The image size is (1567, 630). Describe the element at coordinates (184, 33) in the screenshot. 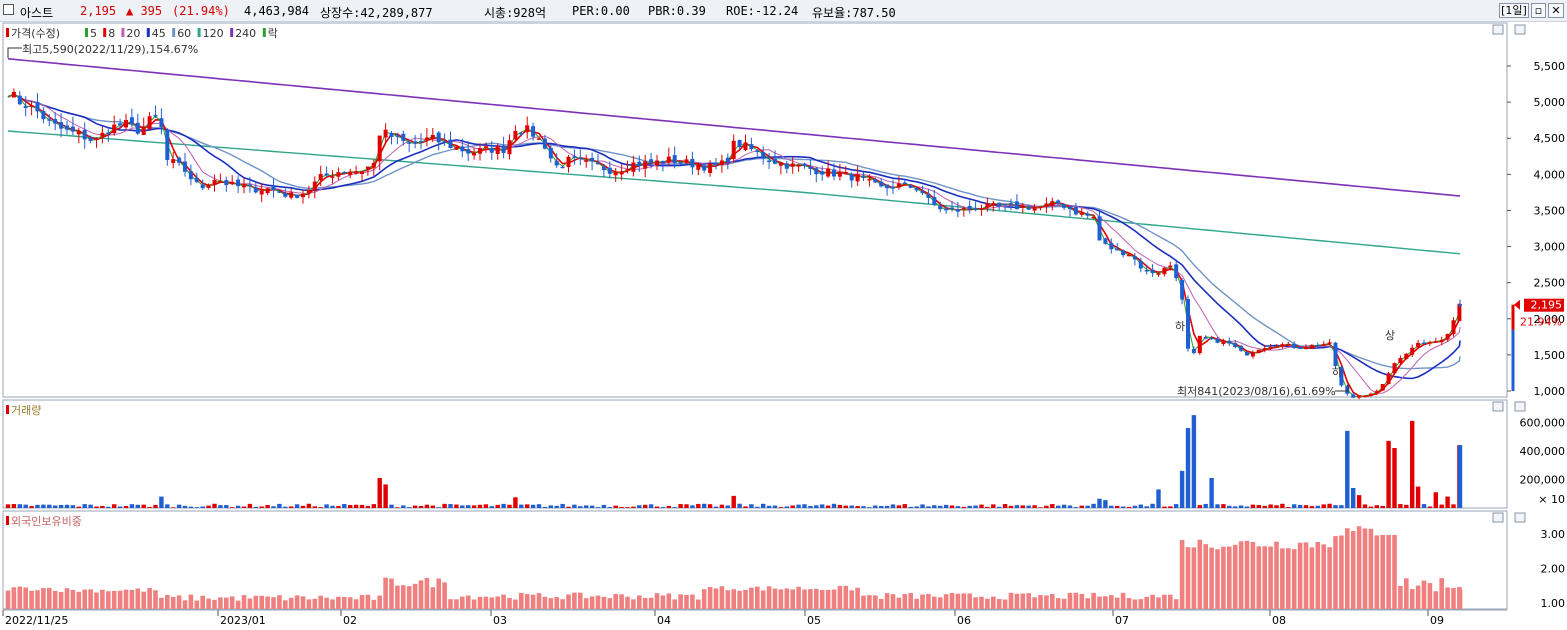

I see `legend-label: 60` at that location.